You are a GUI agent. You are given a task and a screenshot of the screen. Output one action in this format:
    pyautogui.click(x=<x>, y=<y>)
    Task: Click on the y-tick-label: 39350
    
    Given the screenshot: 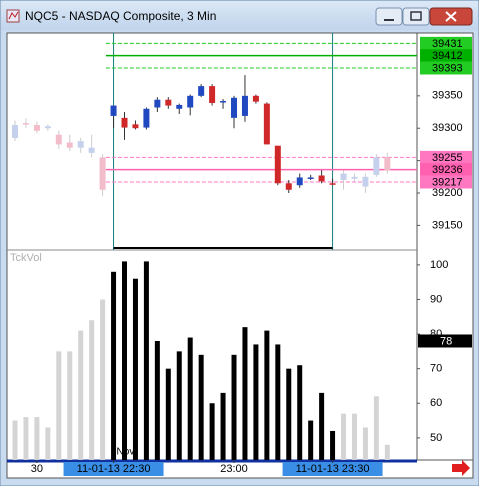 What is the action you would take?
    pyautogui.click(x=447, y=96)
    